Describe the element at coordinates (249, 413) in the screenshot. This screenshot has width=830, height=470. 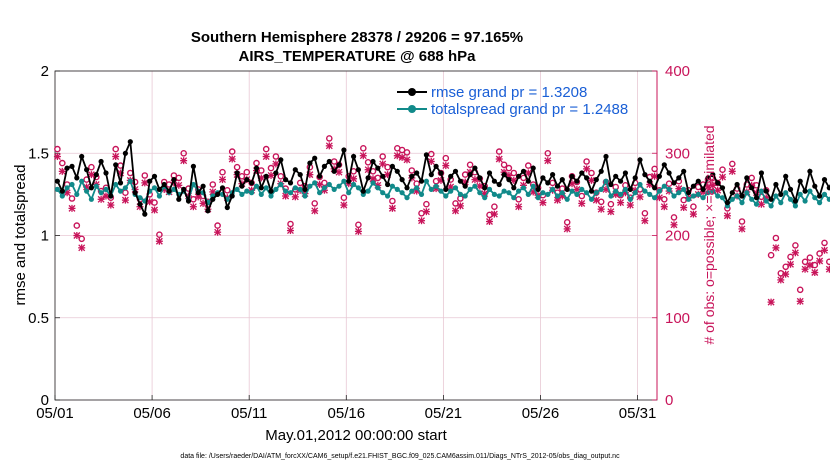
I see `x-tick-label: 05/11` at that location.